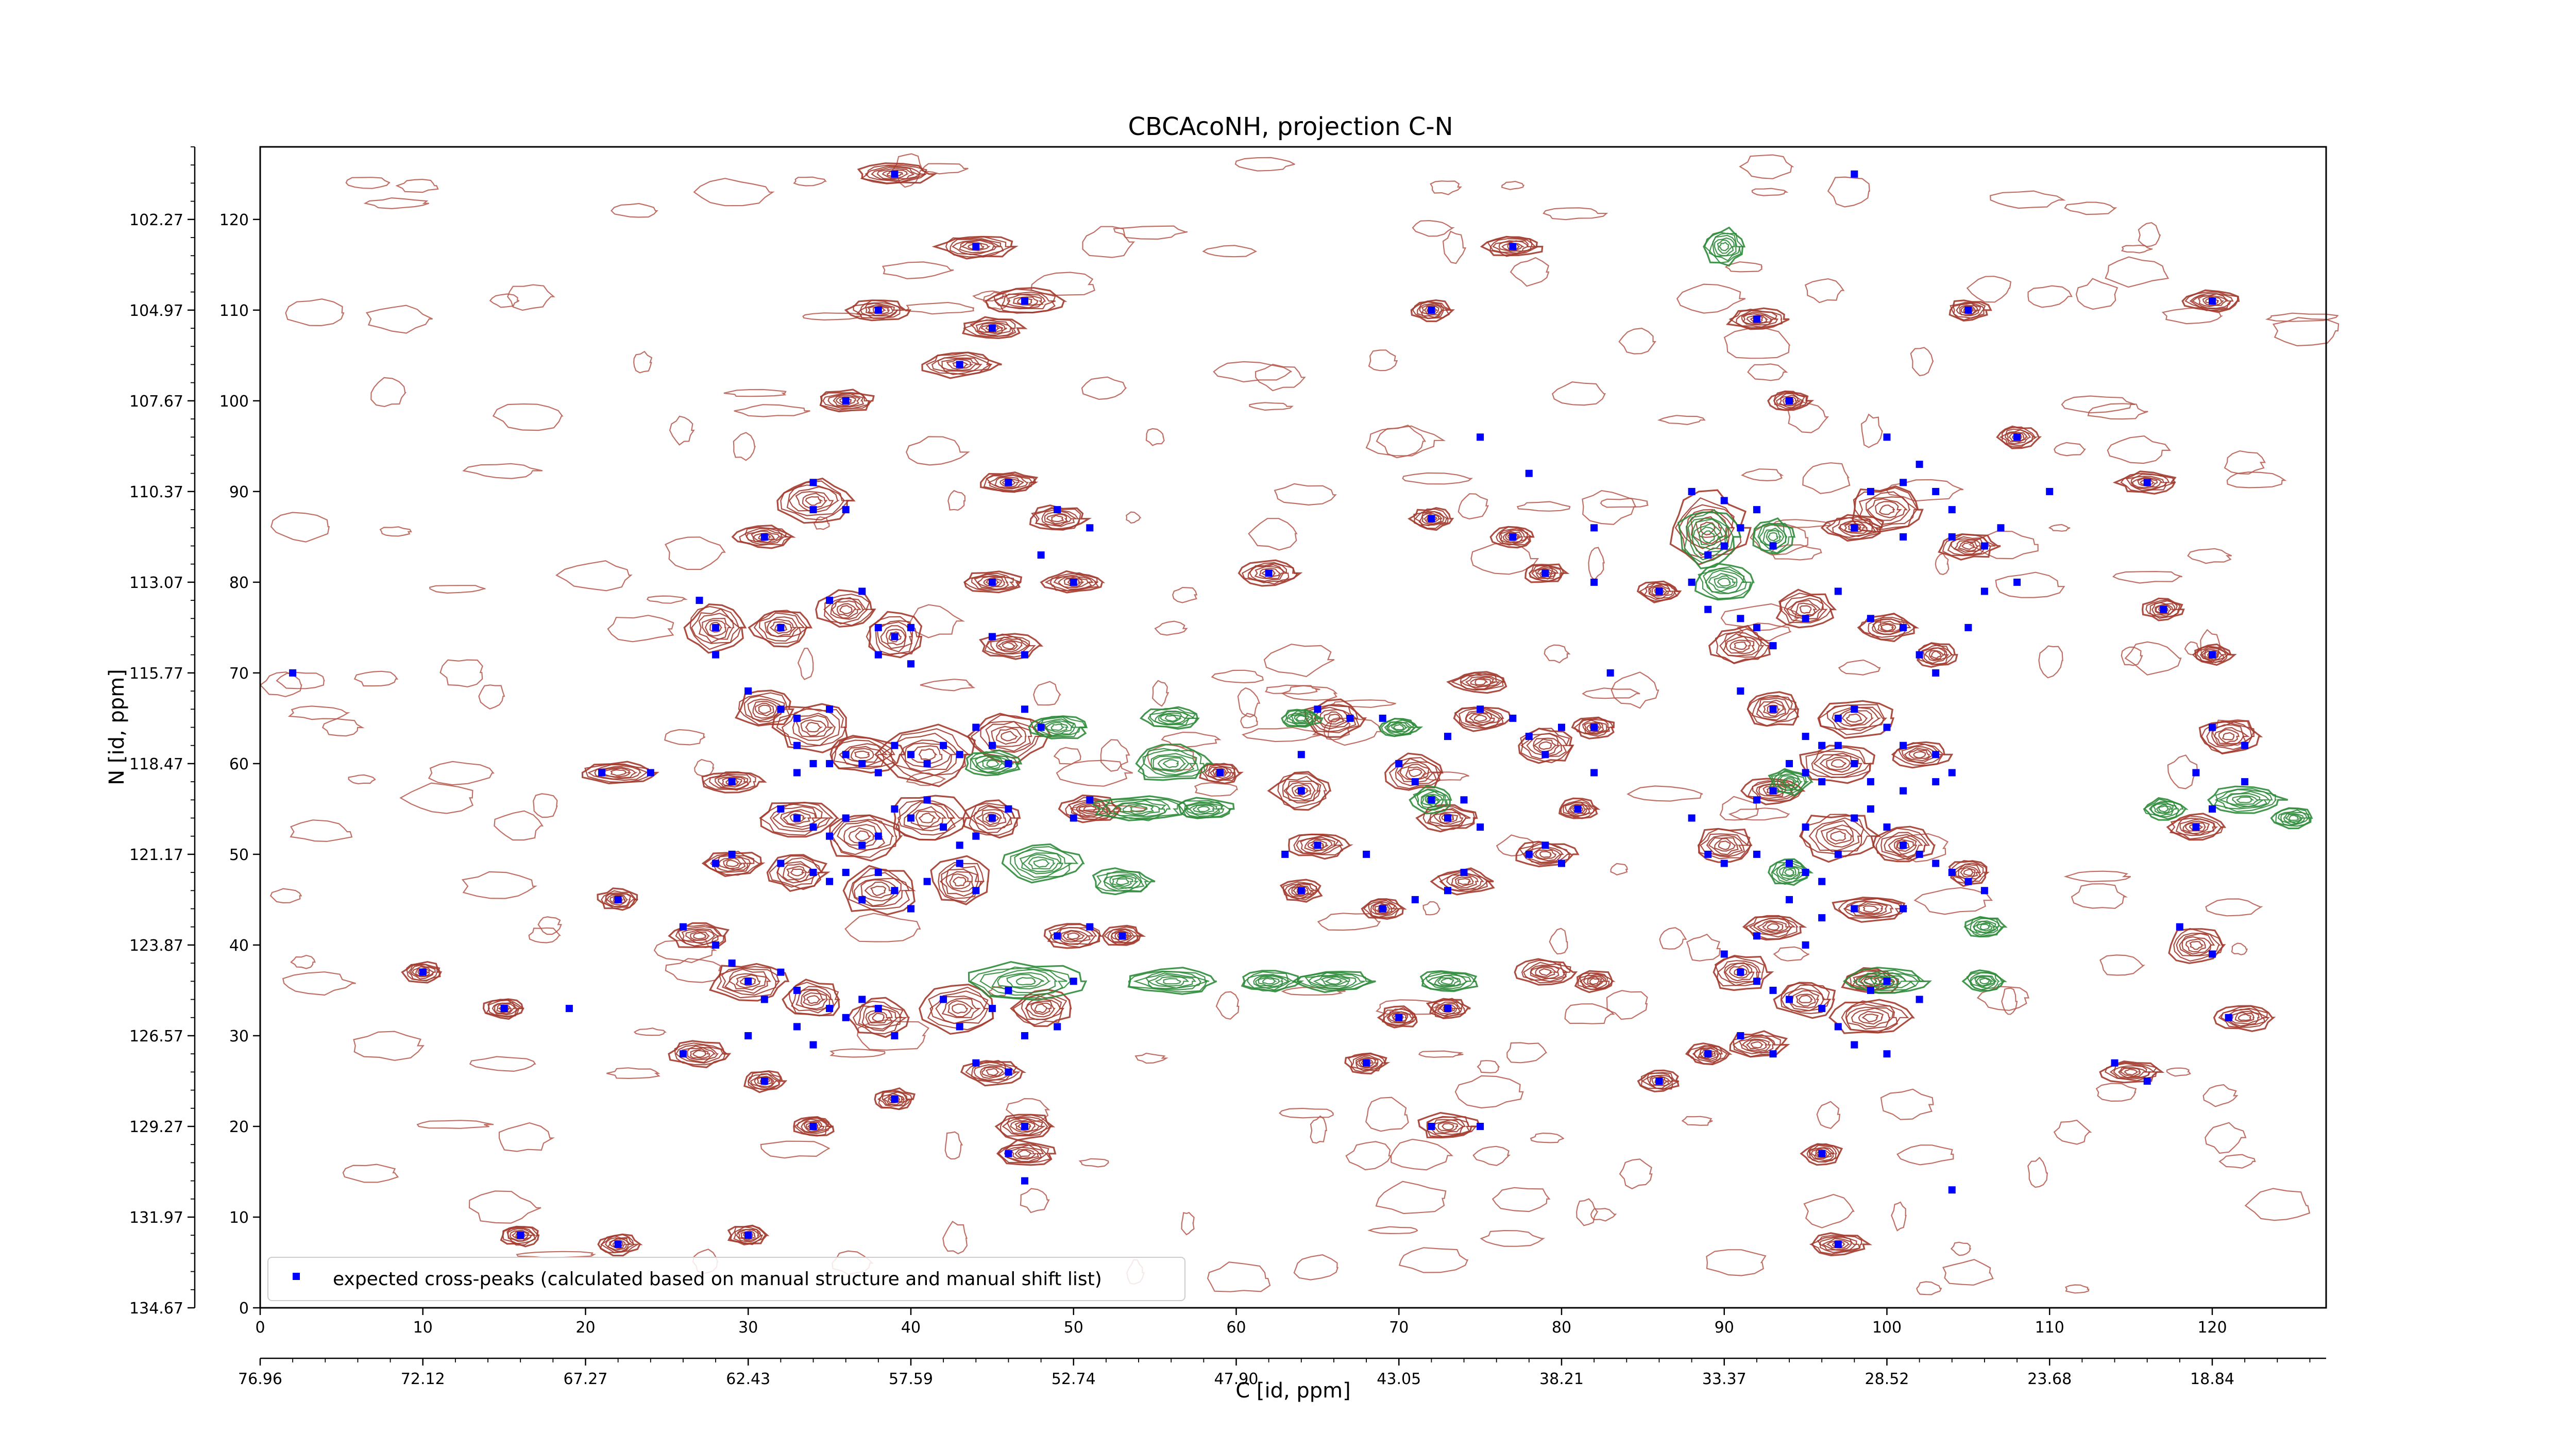  What do you see at coordinates (156, 1036) in the screenshot?
I see `n-ppm-tick-label: 126.57` at bounding box center [156, 1036].